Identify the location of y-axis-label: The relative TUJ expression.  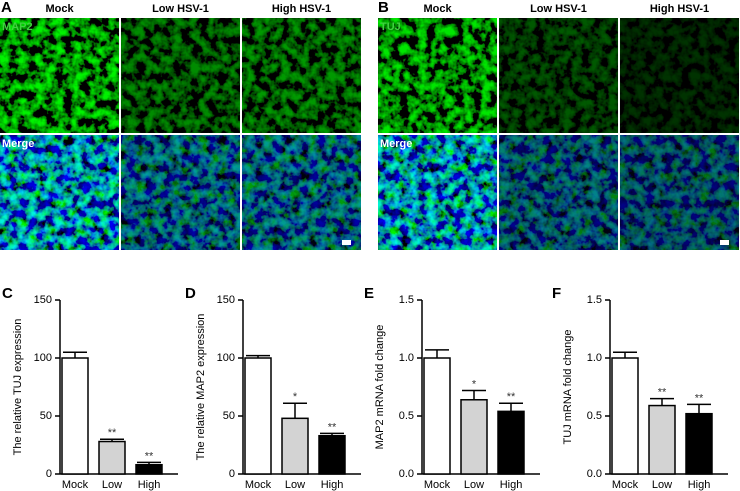
(18, 387).